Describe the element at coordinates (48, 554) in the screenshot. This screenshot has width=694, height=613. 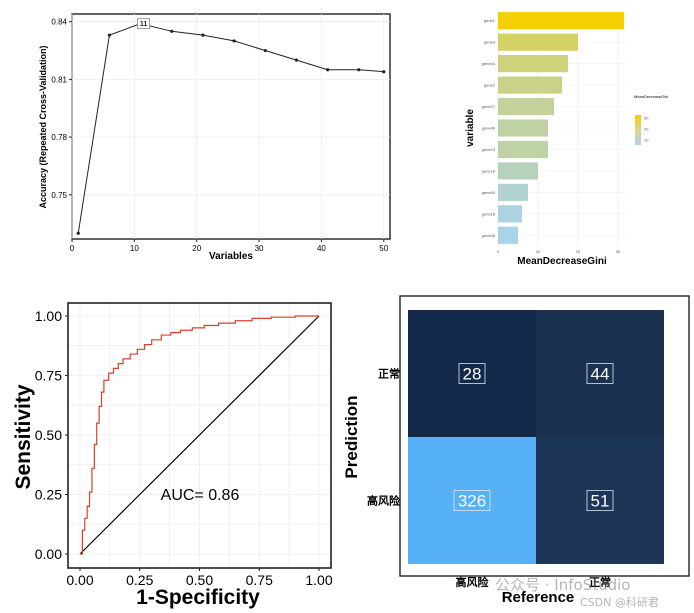
I see `roc-y-tick-label: 0.00` at that location.